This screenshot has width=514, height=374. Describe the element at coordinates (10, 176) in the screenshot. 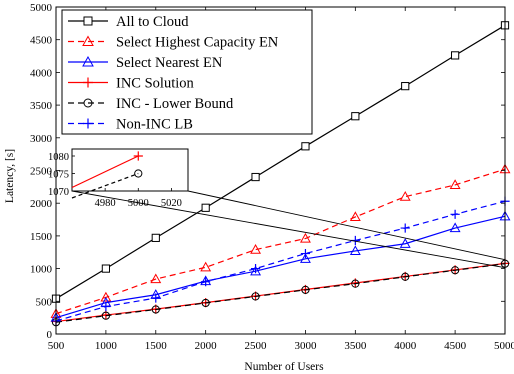

I see `y-axis-label: Latency, [s]` at that location.